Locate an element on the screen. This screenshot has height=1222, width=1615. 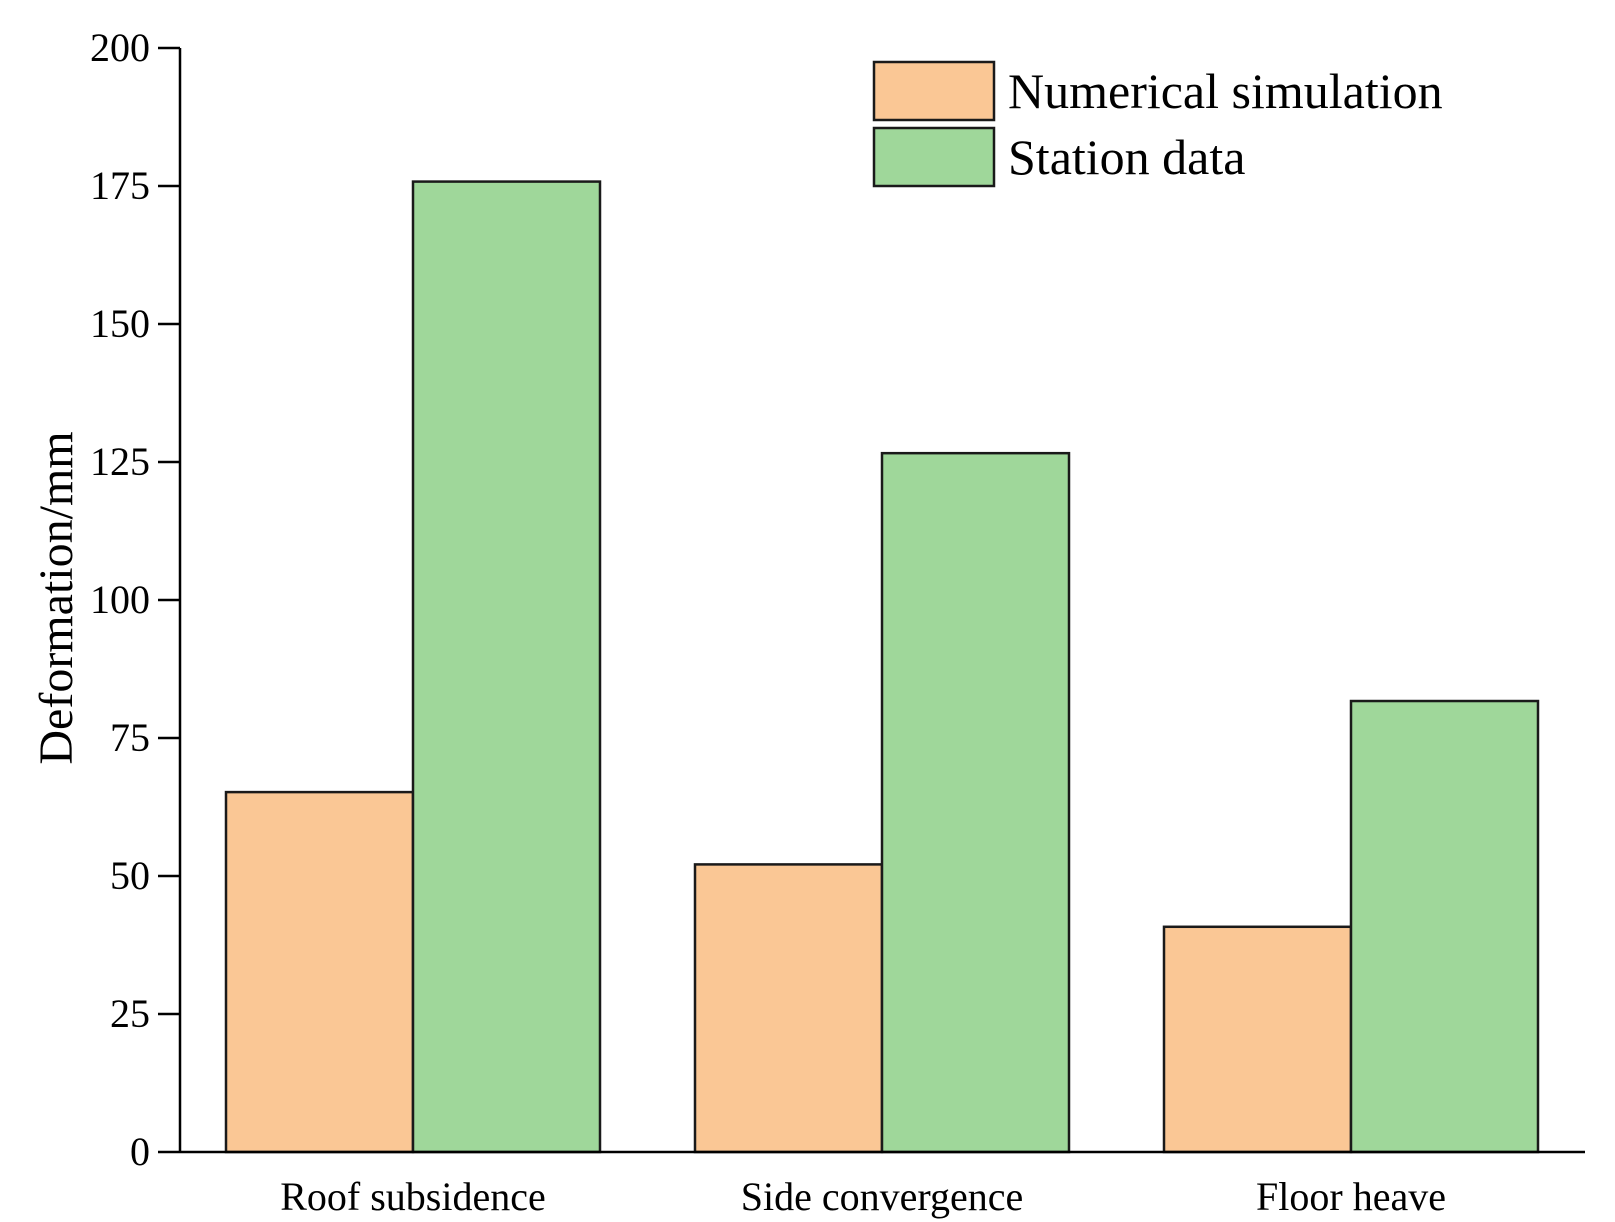
x-tick-label: Roof subsidence is located at coordinates (413, 1196).